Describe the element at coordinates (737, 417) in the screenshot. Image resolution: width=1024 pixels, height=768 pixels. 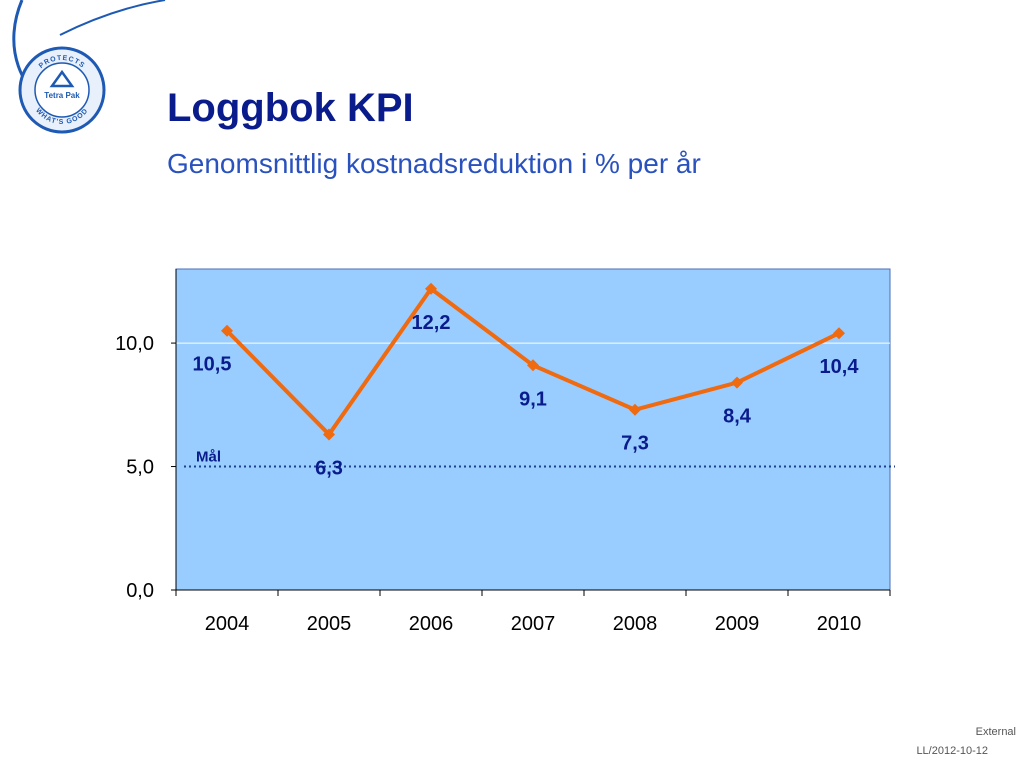
I see `data-label: 8,4` at that location.